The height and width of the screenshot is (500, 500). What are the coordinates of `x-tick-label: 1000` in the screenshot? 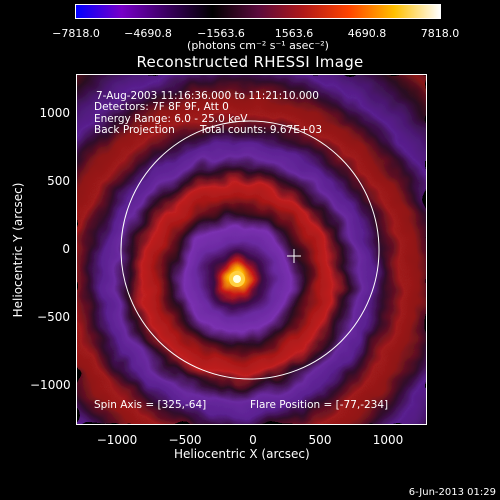 It's located at (388, 440).